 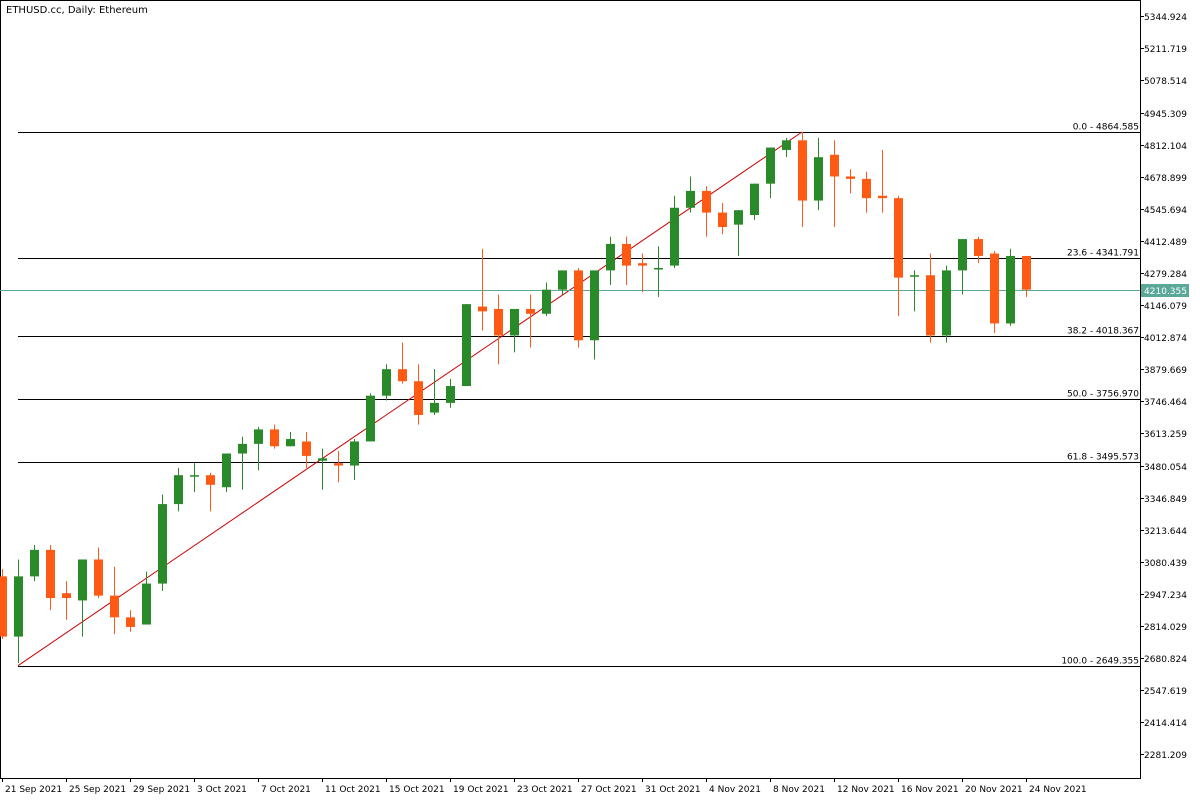 What do you see at coordinates (1165, 500) in the screenshot?
I see `price-axis-label: 3346.849` at bounding box center [1165, 500].